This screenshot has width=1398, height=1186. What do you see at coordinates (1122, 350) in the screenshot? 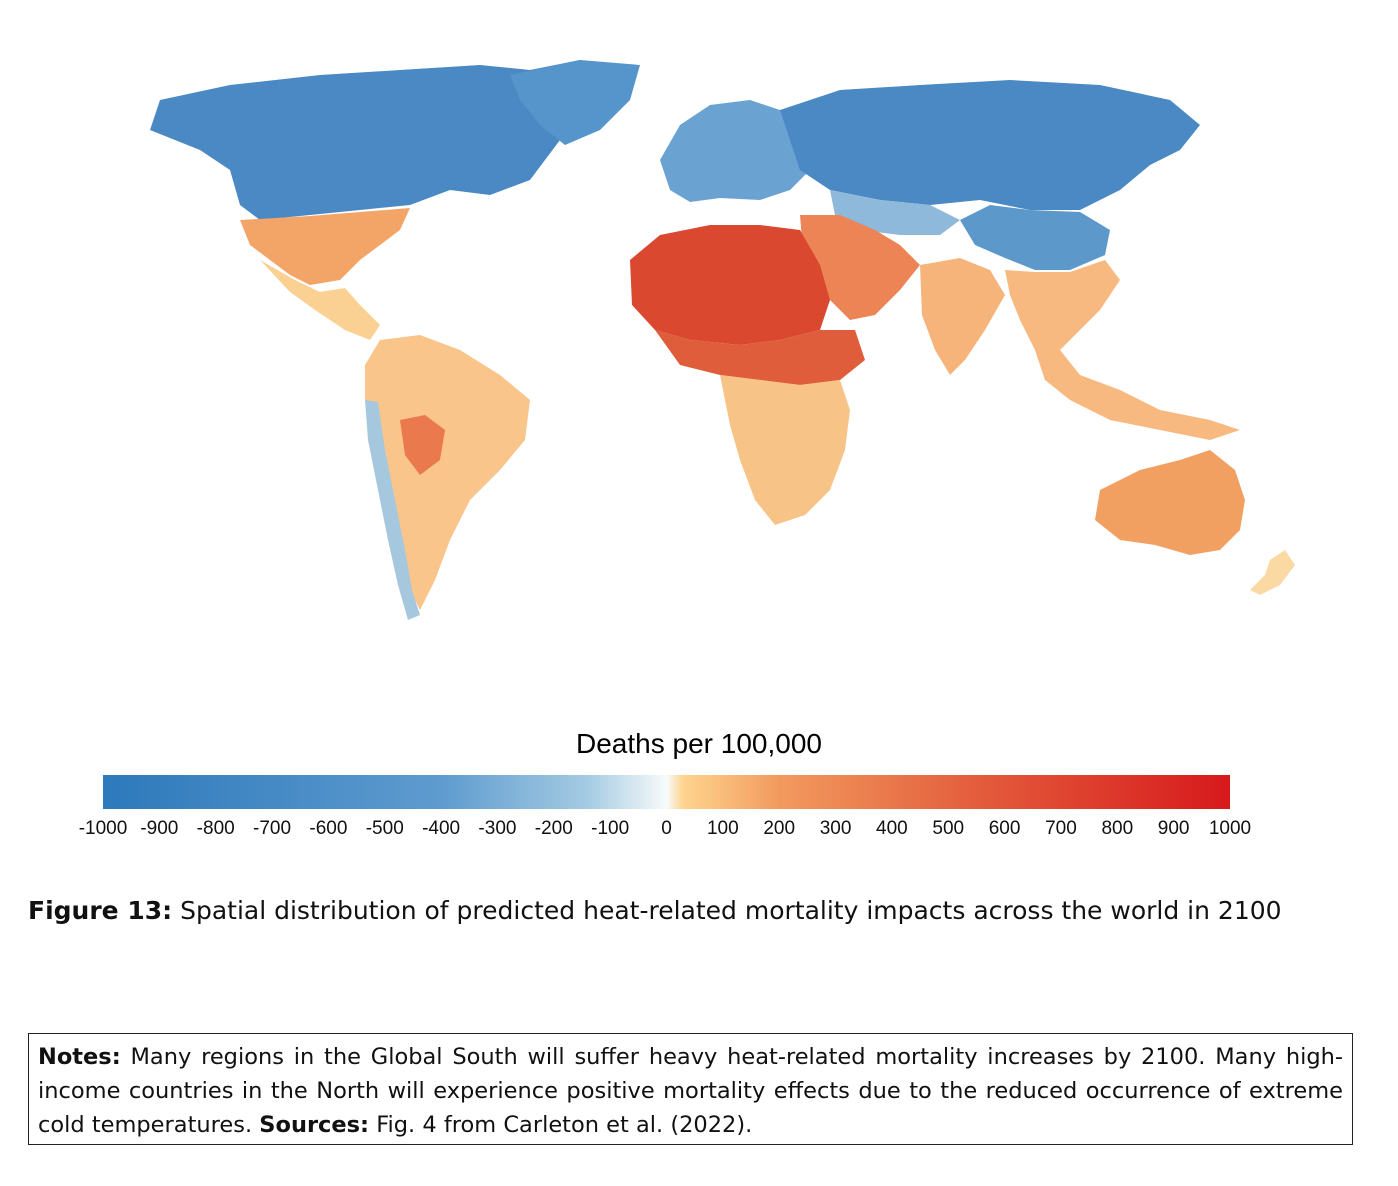
I see `region-southeast-asia` at bounding box center [1122, 350].